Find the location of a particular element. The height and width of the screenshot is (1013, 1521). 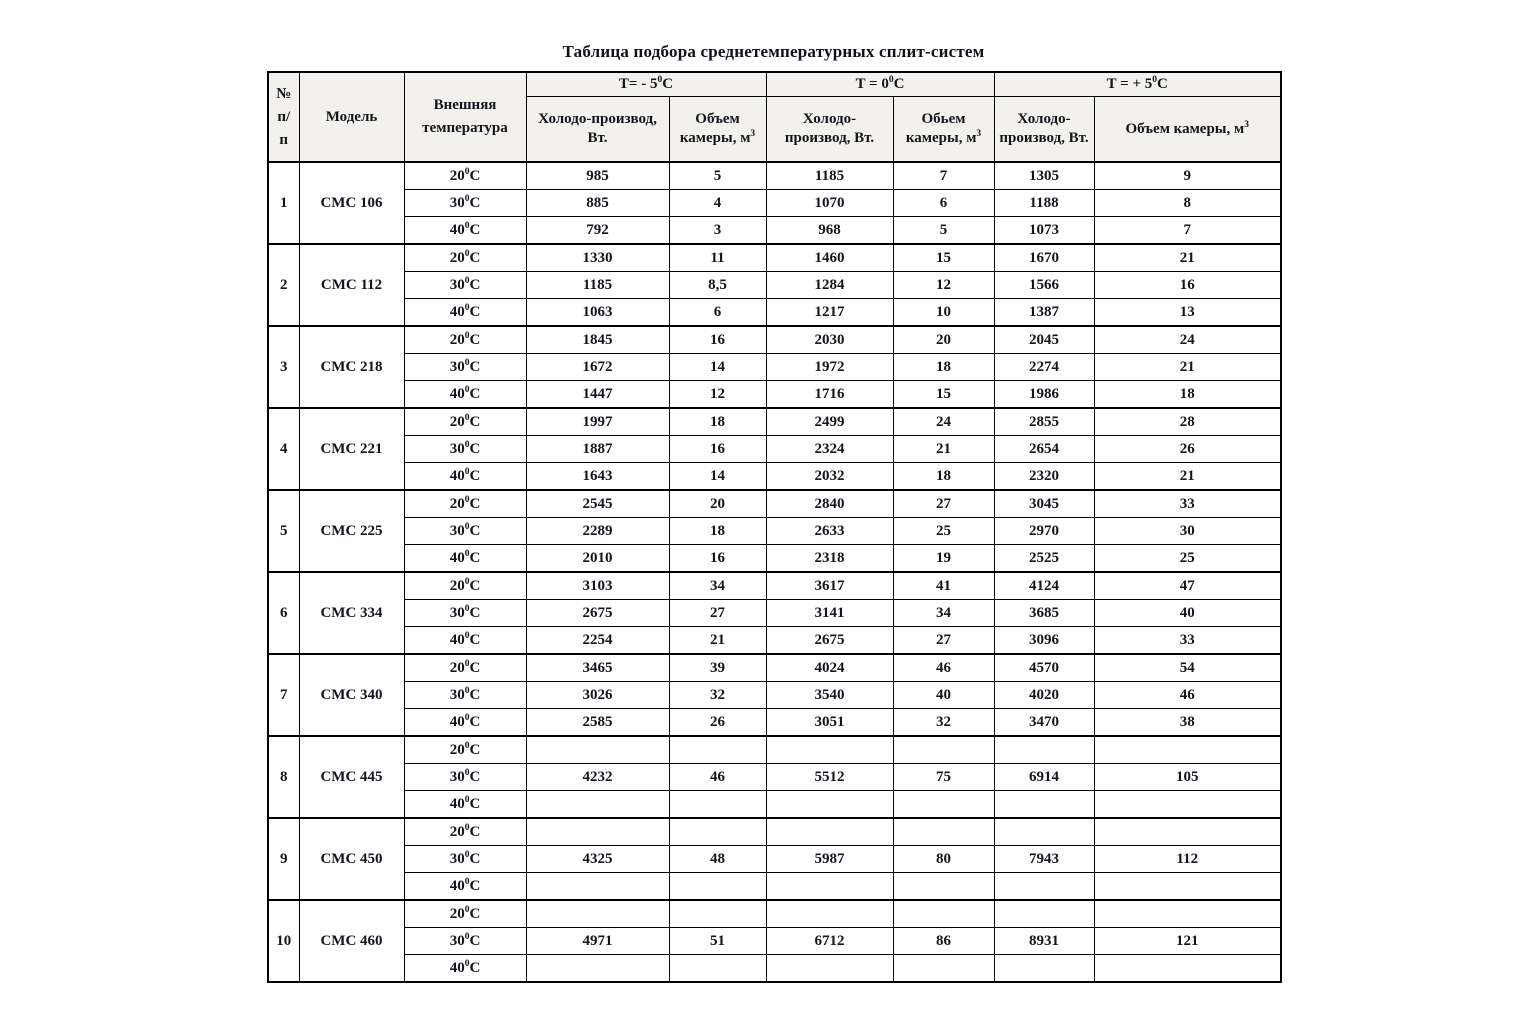

table-row: 400C 1447 12 1716 15 1986 18 is located at coordinates (775, 394).